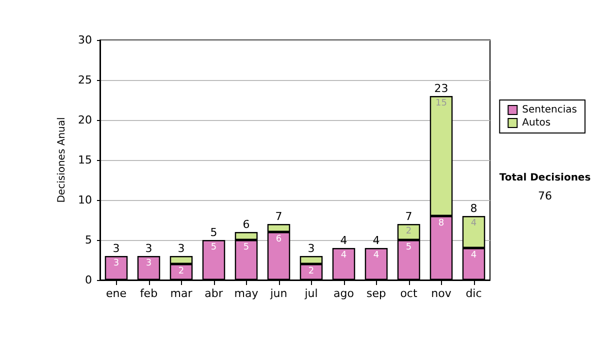 The height and width of the screenshot is (340, 600). I want to click on x-tick-label: mar, so click(181, 293).